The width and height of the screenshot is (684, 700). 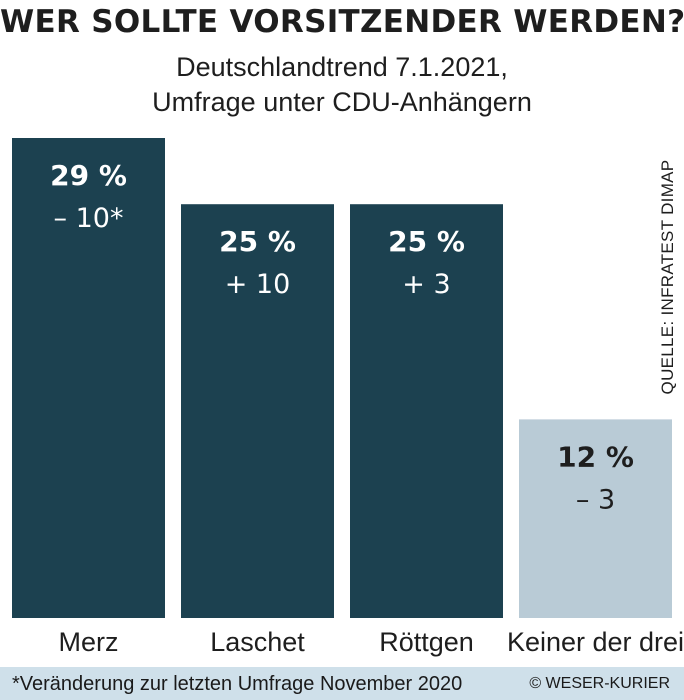 What do you see at coordinates (258, 284) in the screenshot?
I see `bar-change-label: + 10` at bounding box center [258, 284].